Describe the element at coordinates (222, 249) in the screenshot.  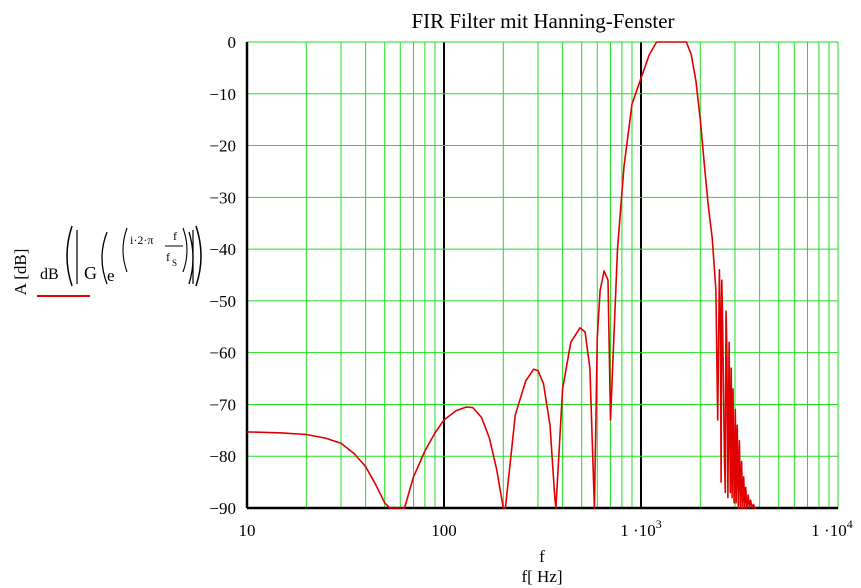
I see `y-tick-label: −40` at that location.